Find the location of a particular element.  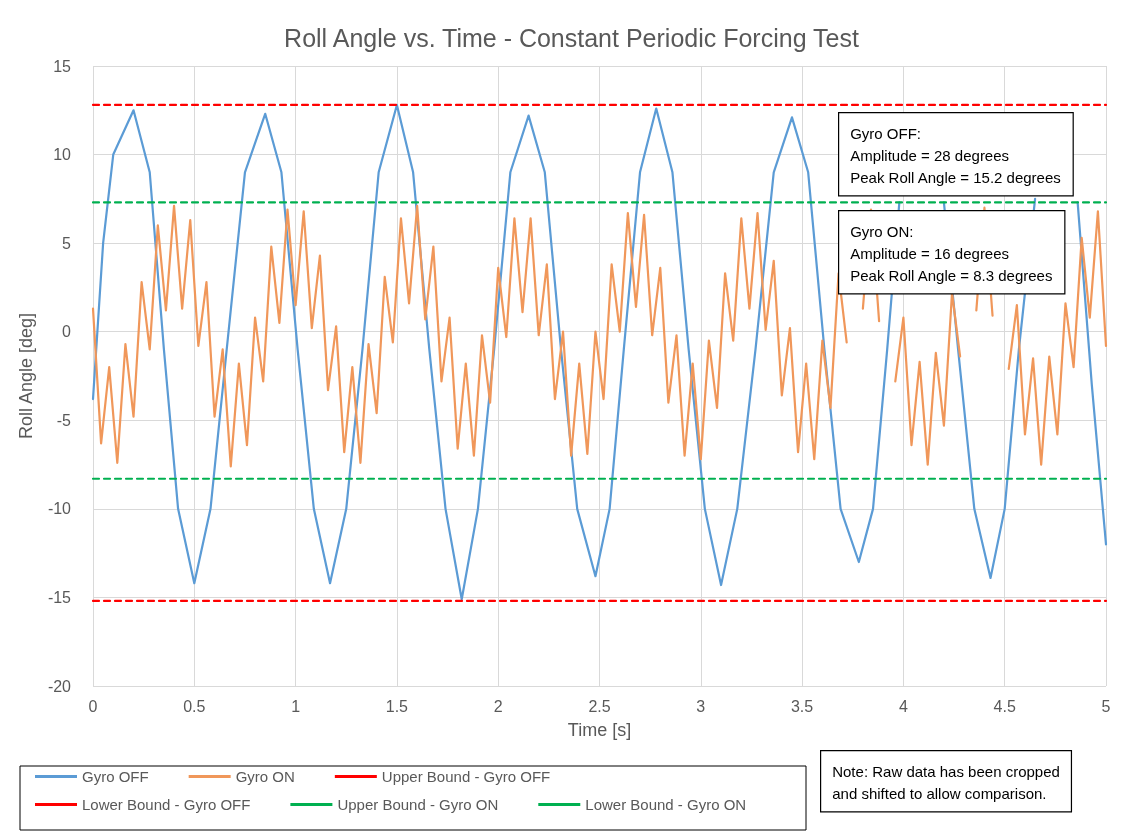

x-tick-label: 1.5 is located at coordinates (397, 706).